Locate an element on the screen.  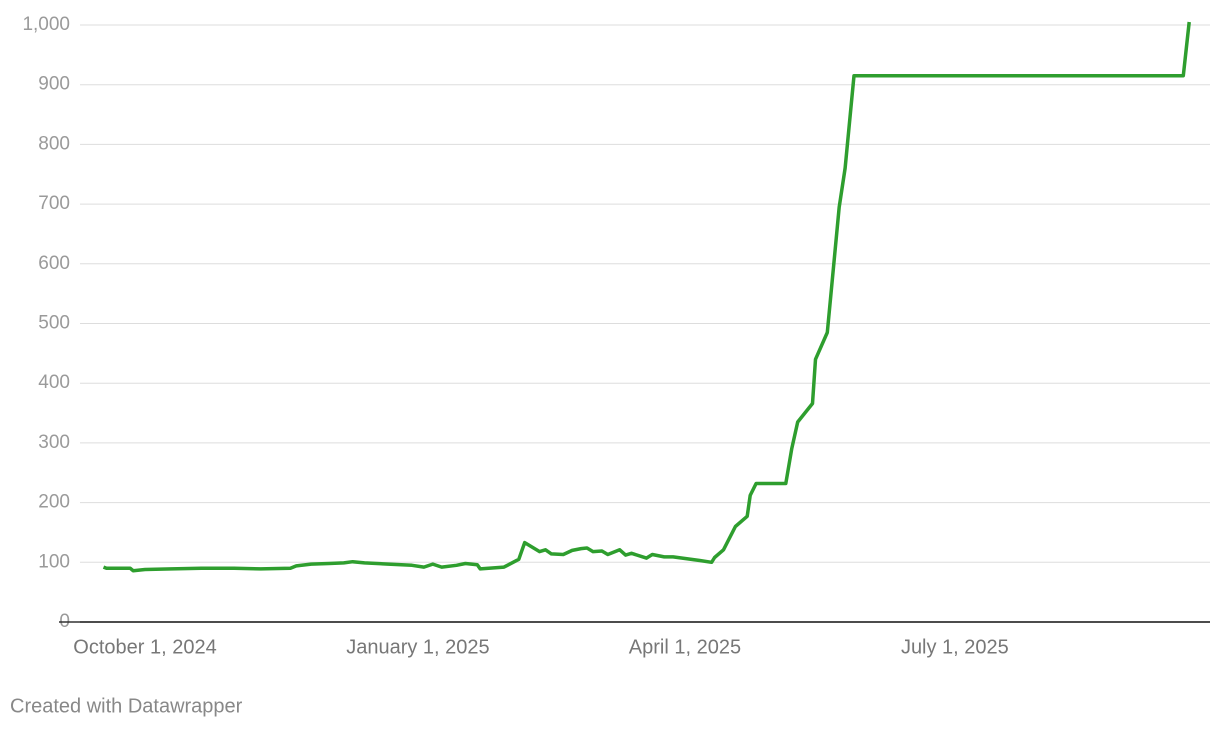
x-tick-label: October 1, 2024 is located at coordinates (144, 647).